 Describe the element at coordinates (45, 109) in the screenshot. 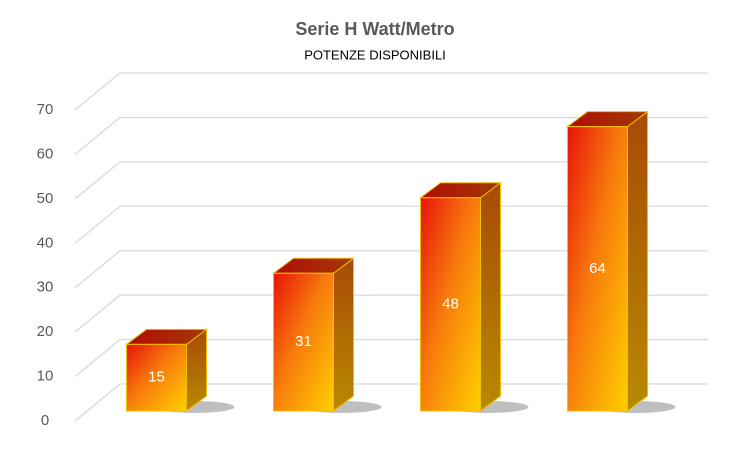

I see `y-tick-label: 70` at that location.